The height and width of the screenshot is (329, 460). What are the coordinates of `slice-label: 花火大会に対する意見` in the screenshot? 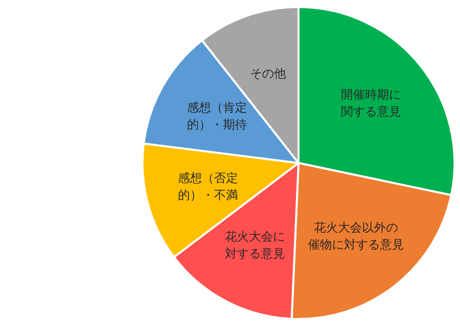 It's located at (254, 244).